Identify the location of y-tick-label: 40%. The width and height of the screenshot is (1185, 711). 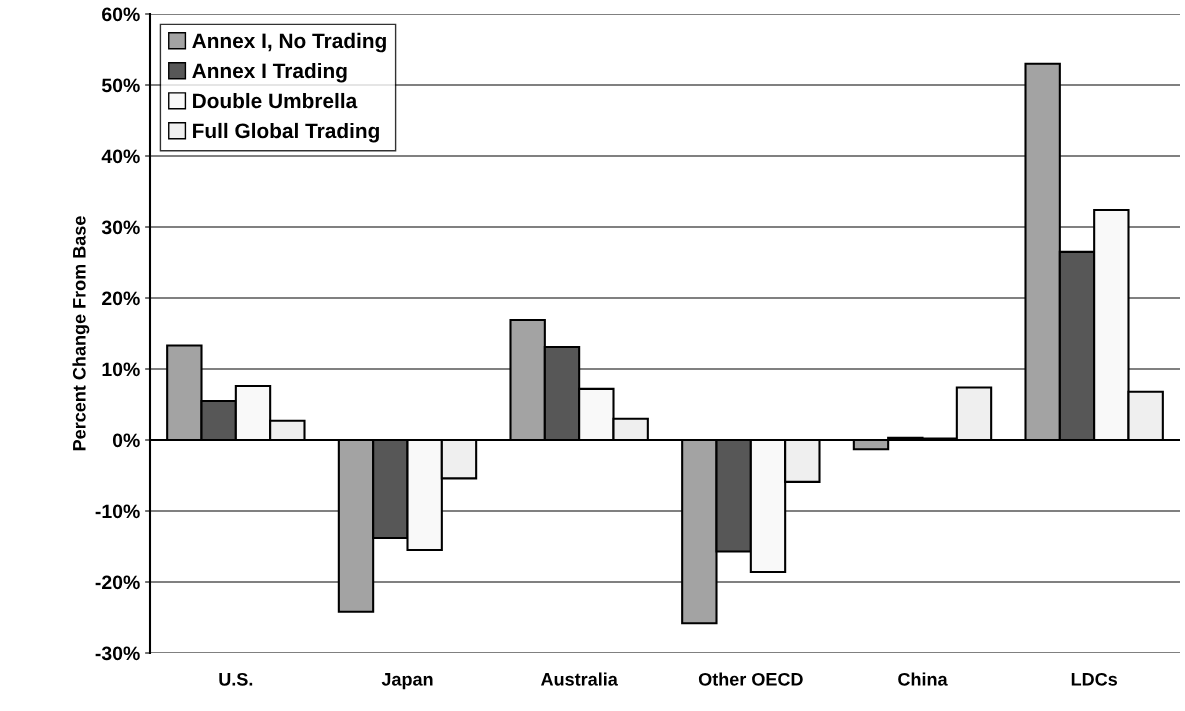
(120, 156).